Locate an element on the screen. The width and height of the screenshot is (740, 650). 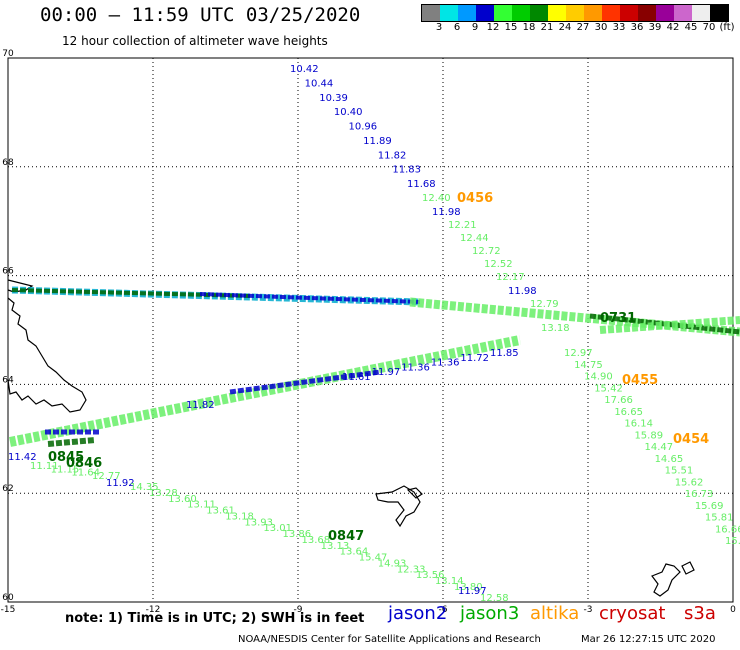
scale-label: 15 is located at coordinates (511, 27).